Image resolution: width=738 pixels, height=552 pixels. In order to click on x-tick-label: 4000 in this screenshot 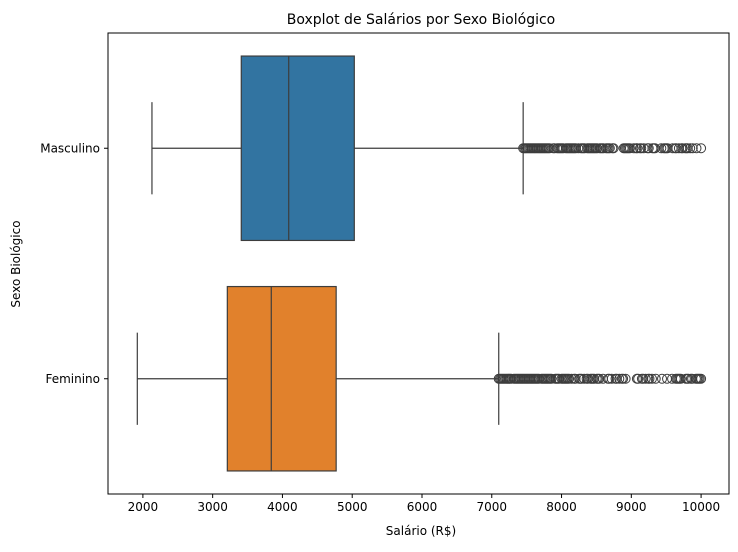, I will do `click(282, 507)`.